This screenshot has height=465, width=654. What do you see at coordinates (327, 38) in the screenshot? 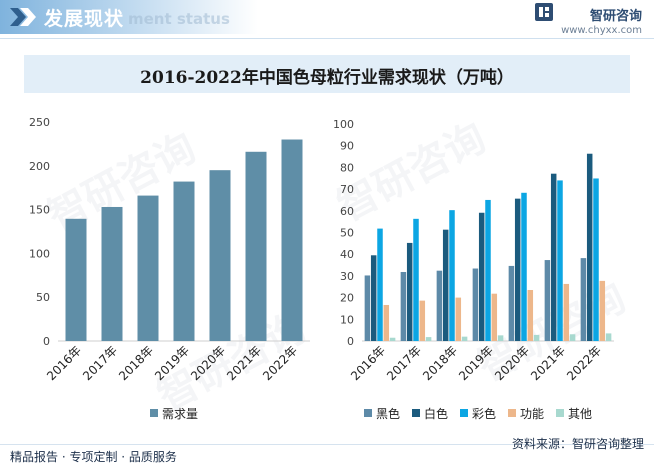
I see `header-divider` at bounding box center [327, 38].